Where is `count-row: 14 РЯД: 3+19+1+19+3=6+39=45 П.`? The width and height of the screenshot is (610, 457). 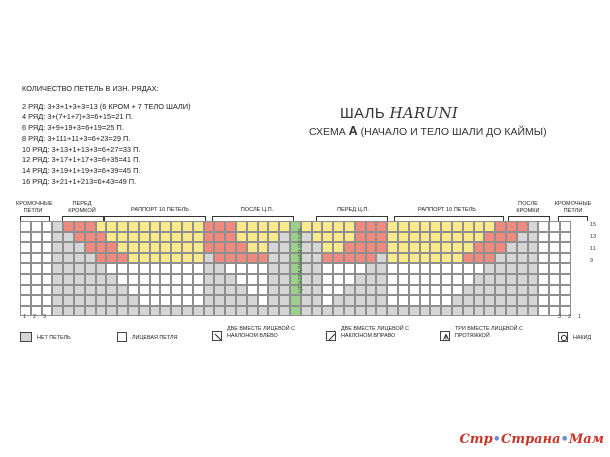
count-row: 14 РЯД: 3+19+1+19+3=6+39=45 П. is located at coordinates (81, 170).